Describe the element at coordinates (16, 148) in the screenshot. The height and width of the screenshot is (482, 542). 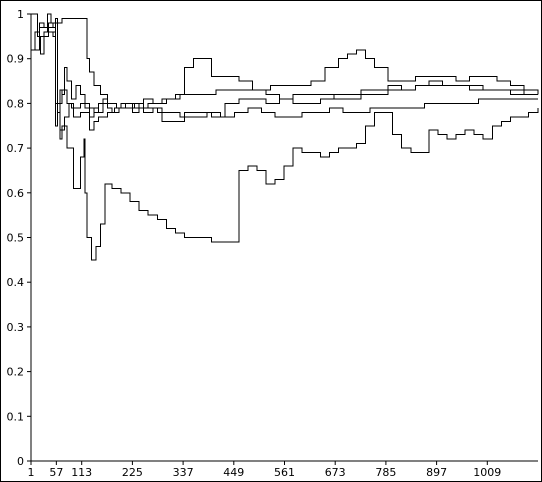
I see `y-tick-label: 0.7` at that location.